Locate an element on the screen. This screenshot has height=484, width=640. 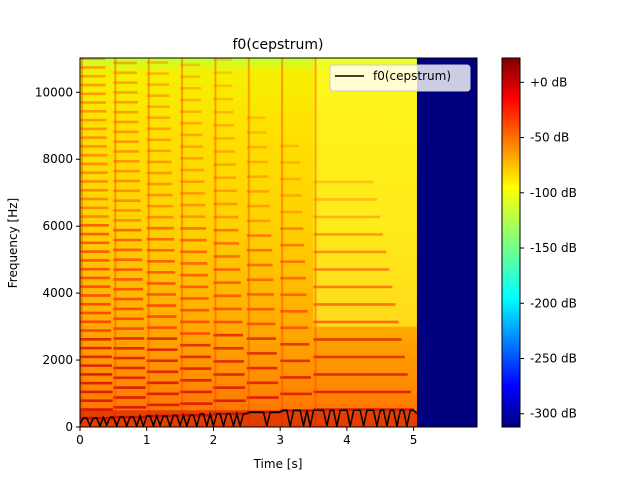
colorbar-tick-label: -100 dB is located at coordinates (553, 193).